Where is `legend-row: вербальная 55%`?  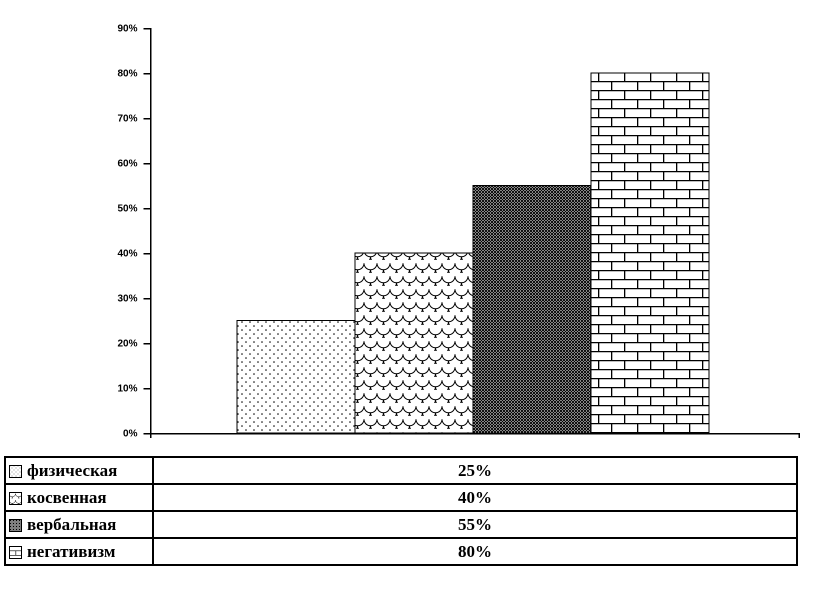 legend-row: вербальная 55% is located at coordinates (401, 524).